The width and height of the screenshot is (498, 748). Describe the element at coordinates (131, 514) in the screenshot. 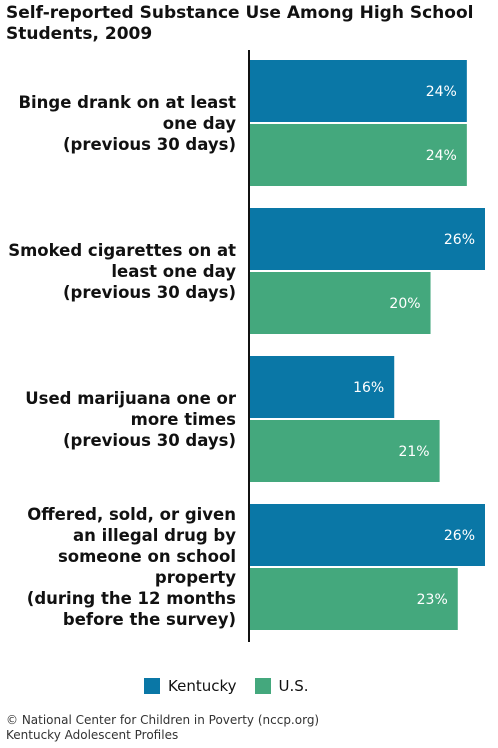

I see `category-label-line: Offered, sold, or given` at that location.